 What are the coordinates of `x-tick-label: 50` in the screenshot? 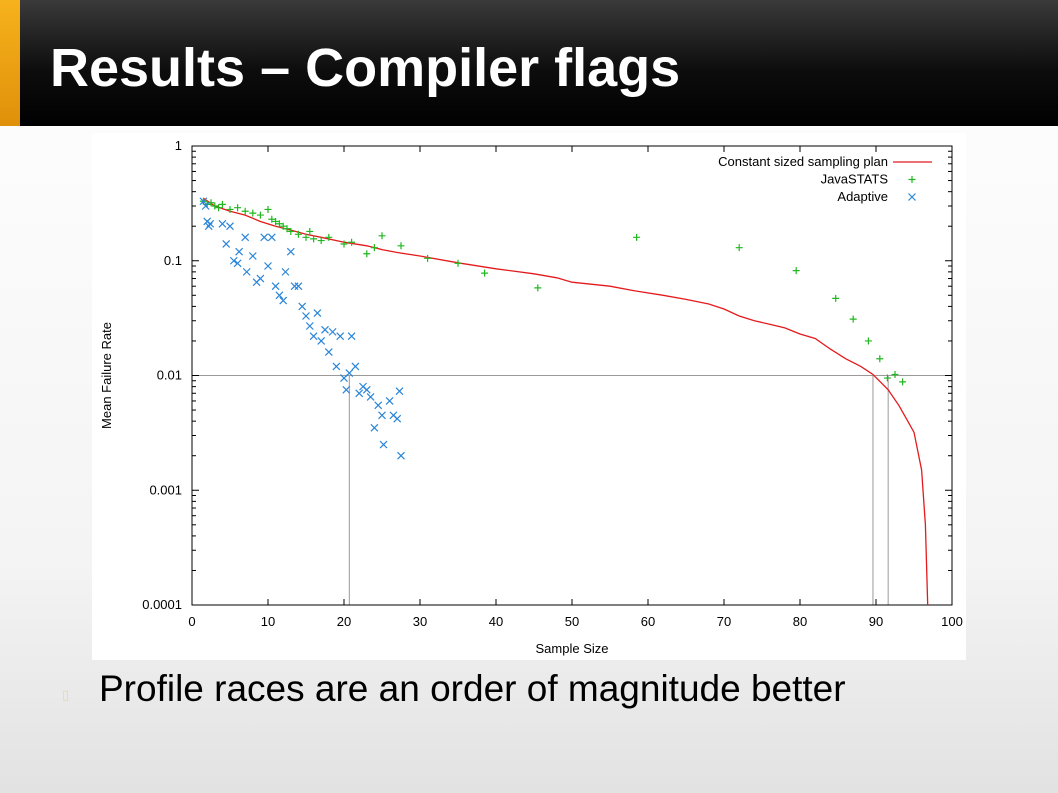 It's located at (572, 621).